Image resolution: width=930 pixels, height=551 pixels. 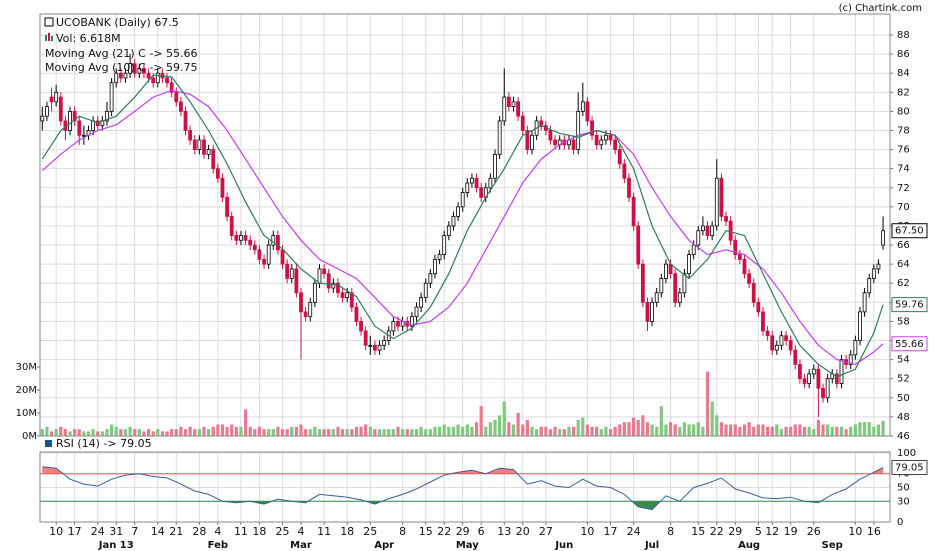 I want to click on month-label: Apr, so click(x=384, y=545).